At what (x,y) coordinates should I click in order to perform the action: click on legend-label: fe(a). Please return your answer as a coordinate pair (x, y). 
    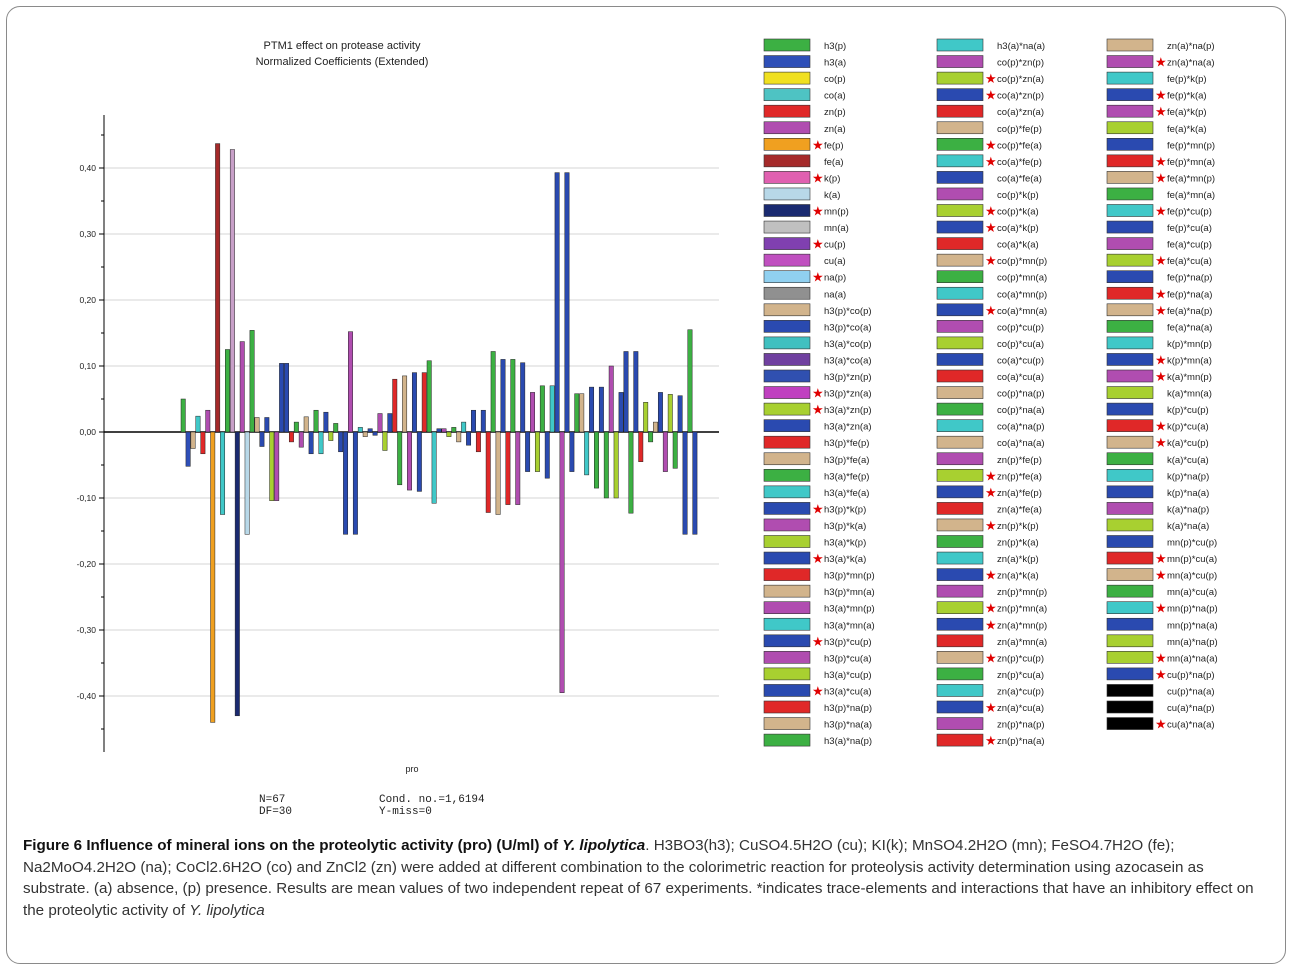
    Looking at the image, I should click on (834, 162).